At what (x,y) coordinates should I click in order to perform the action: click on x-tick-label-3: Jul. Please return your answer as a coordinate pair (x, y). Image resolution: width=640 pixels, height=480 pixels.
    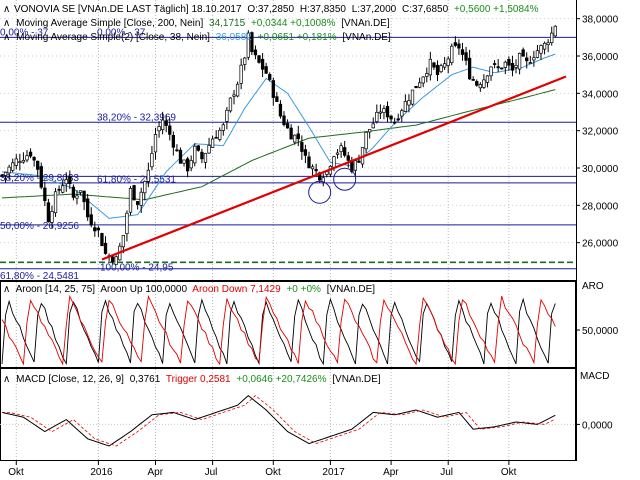
    Looking at the image, I should click on (211, 472).